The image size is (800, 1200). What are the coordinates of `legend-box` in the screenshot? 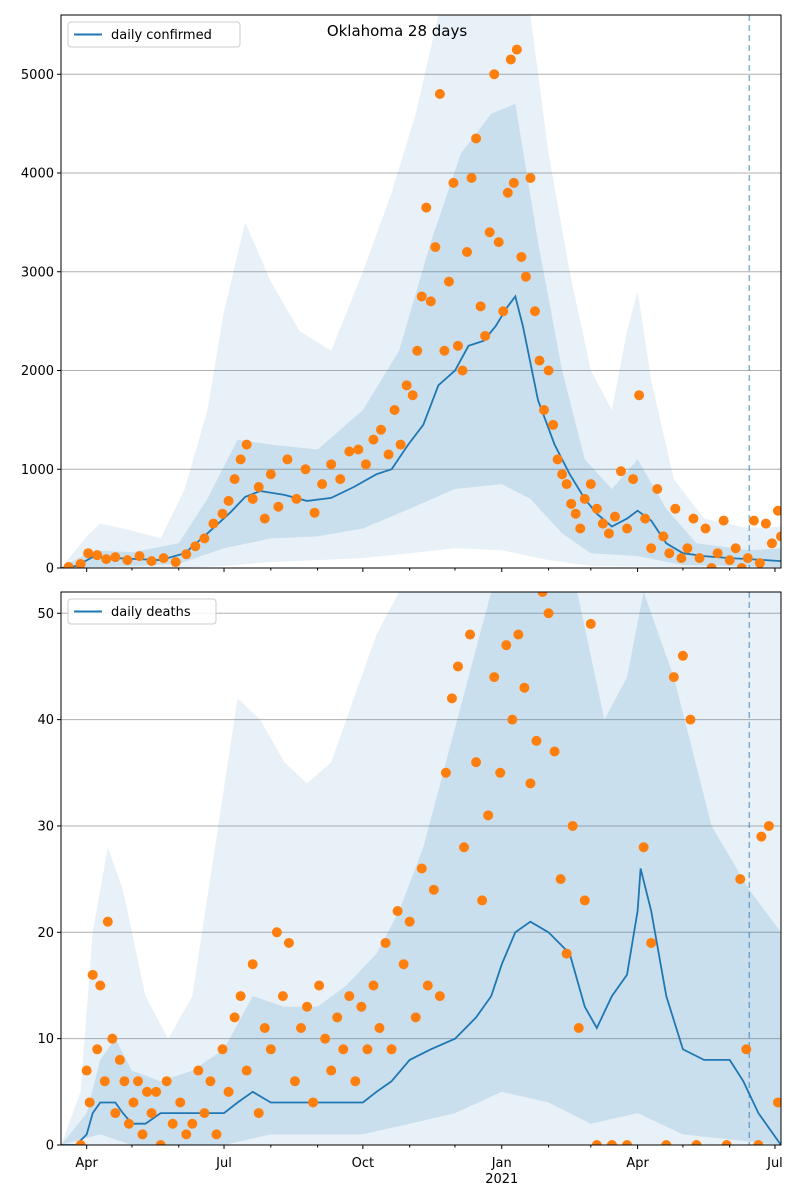 It's located at (154, 34).